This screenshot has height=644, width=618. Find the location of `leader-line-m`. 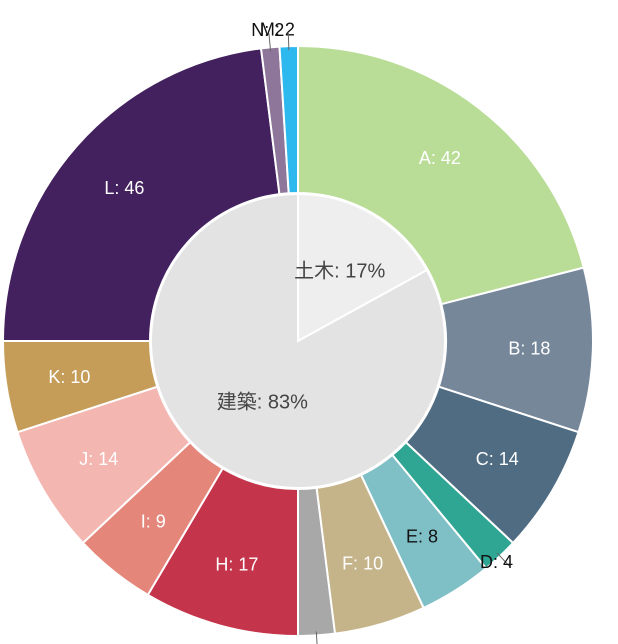

leader-line-m is located at coordinates (270, 42).